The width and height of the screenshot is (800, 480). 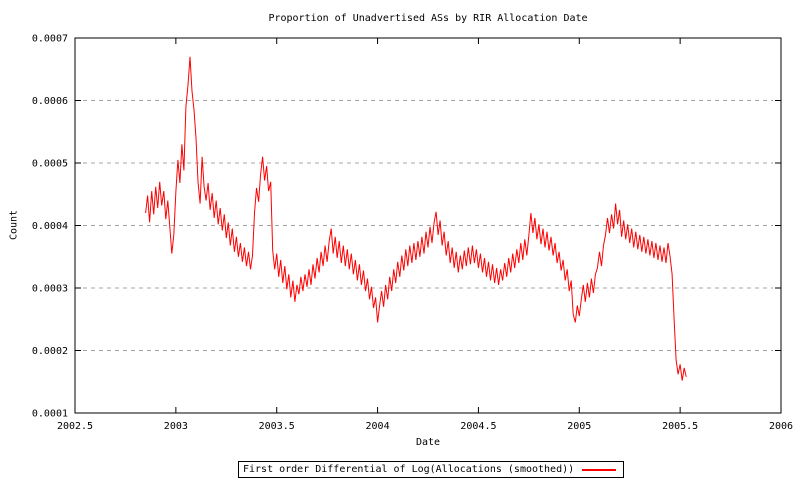 I want to click on x-tick-label: 2004.5, so click(x=478, y=426).